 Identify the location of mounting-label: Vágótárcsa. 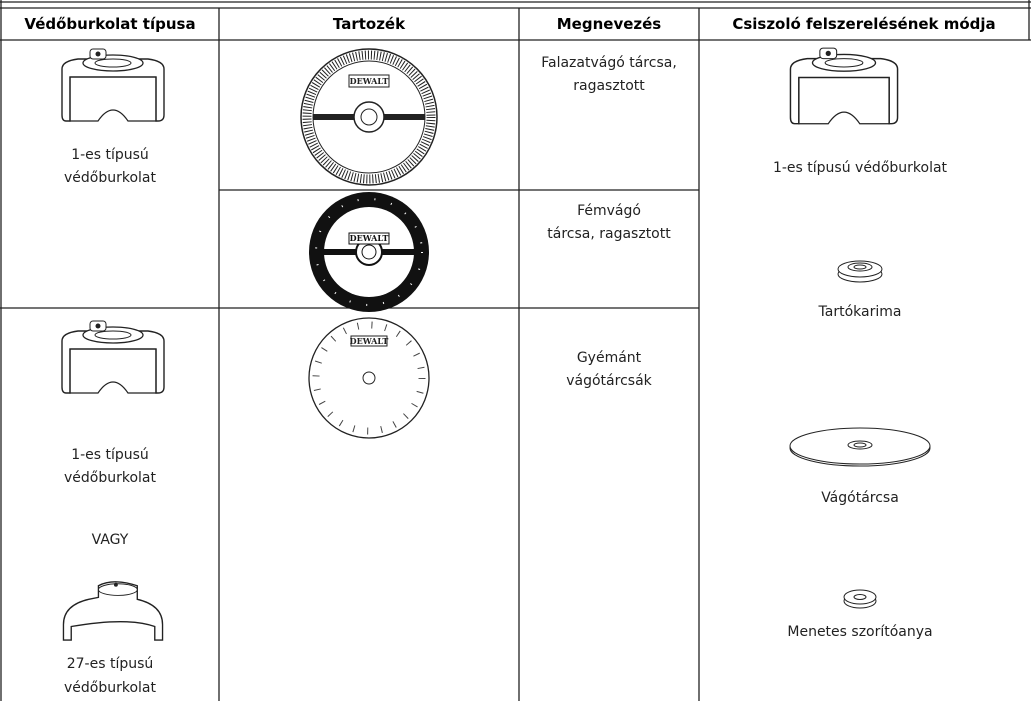
(860, 498).